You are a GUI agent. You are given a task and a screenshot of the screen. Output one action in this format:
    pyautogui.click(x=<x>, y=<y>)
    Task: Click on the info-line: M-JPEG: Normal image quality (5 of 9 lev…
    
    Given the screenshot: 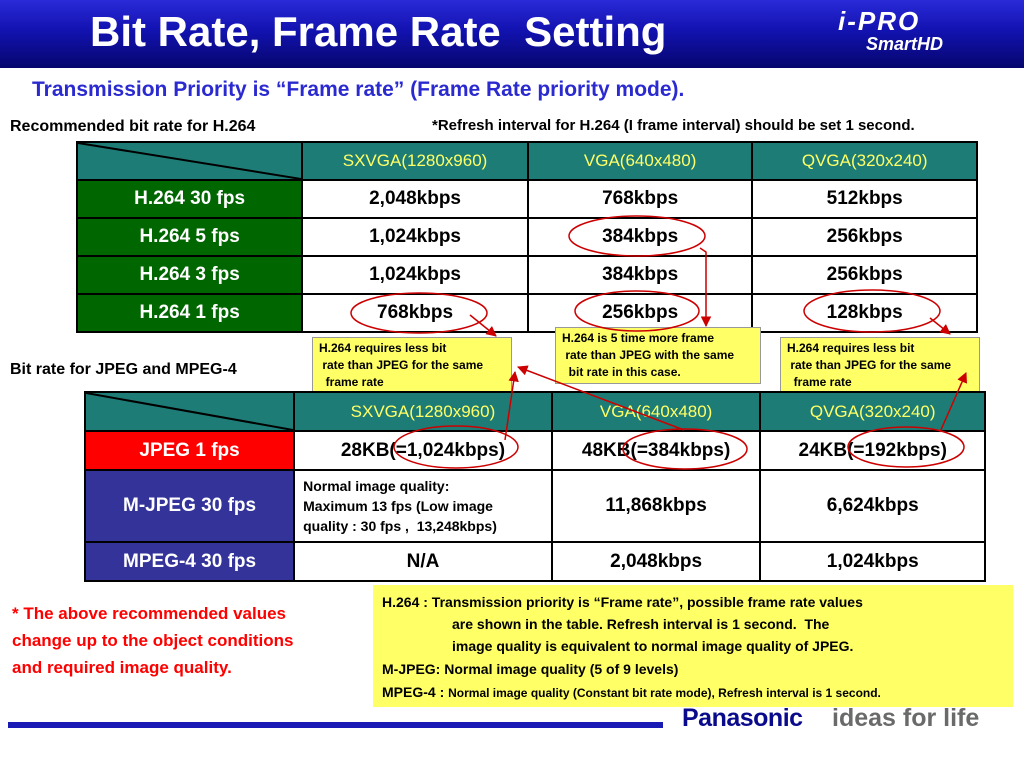 What is the action you would take?
    pyautogui.click(x=530, y=669)
    